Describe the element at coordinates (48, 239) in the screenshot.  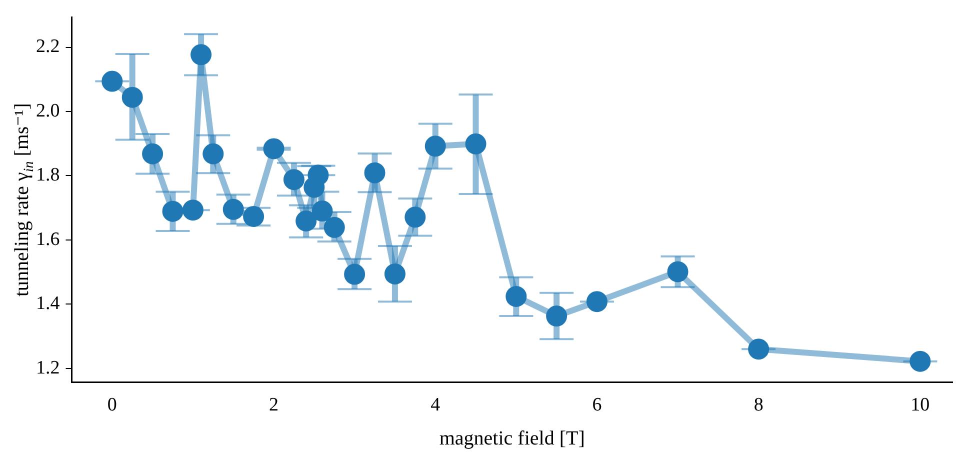
I see `y-tick-label: 1.6` at that location.